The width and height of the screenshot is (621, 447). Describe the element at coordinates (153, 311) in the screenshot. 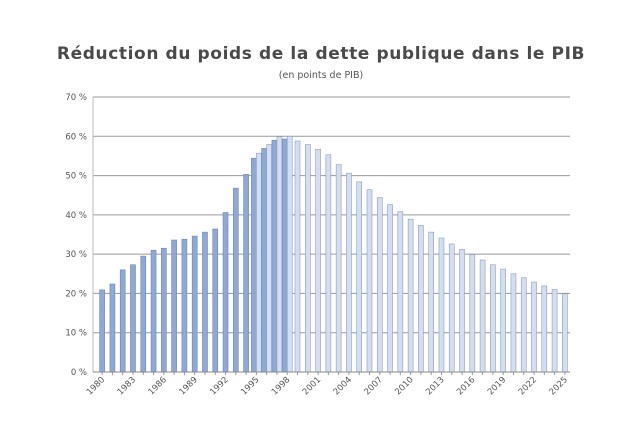

I see `bar-1985` at that location.